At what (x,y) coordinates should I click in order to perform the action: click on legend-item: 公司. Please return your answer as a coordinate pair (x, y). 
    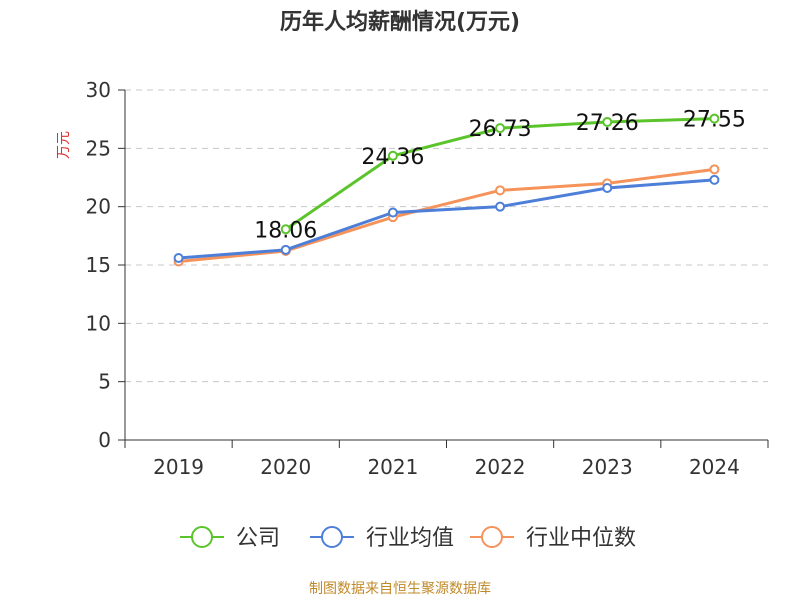
    Looking at the image, I should click on (230, 538).